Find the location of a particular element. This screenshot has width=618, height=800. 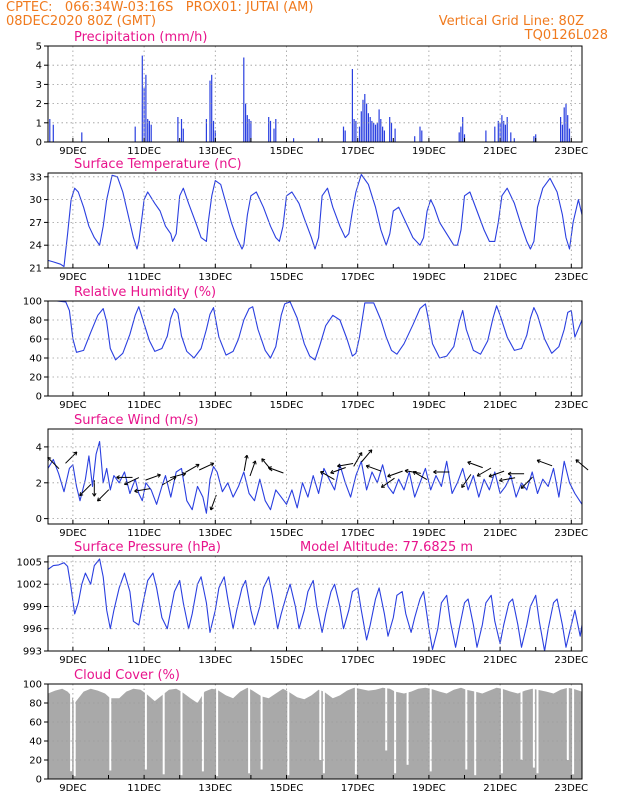

temperature-xtick-label-5: 19DEC is located at coordinates (429, 277).